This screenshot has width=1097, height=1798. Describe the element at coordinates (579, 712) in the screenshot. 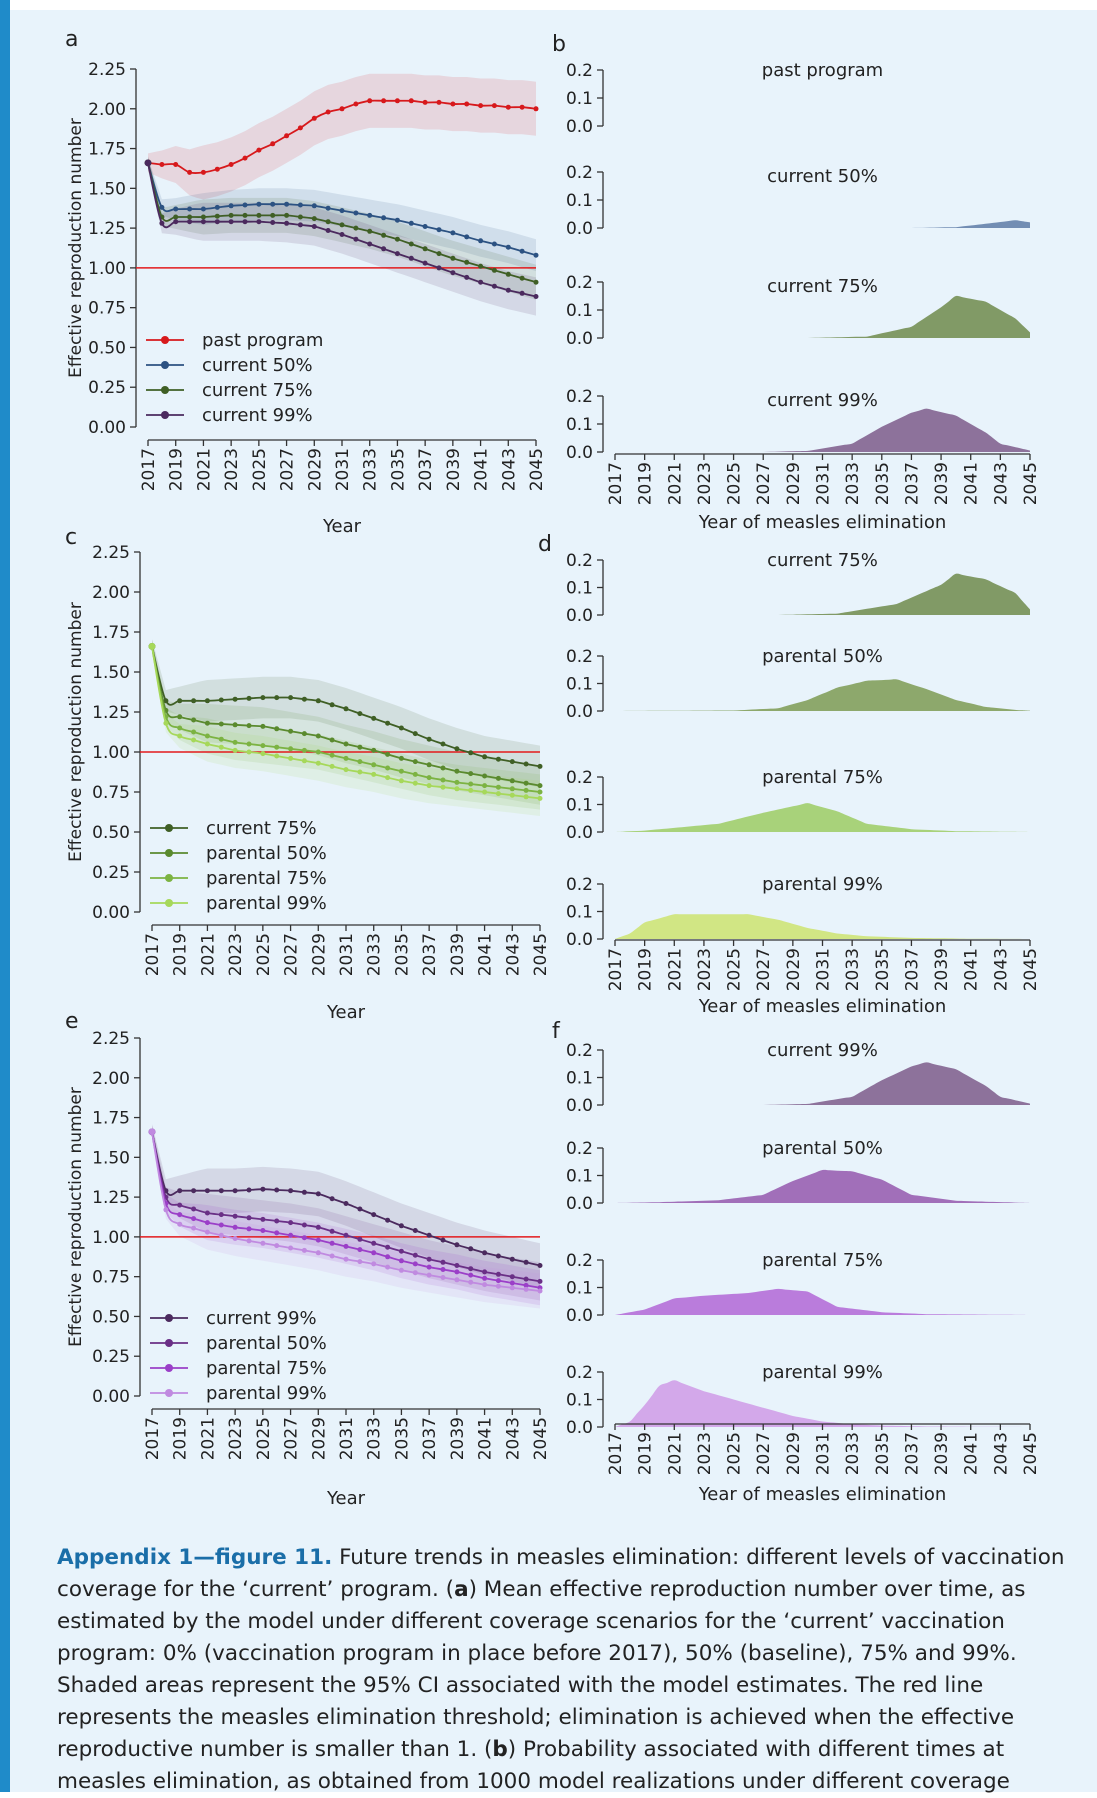

I see `y-tick-label: 0.0` at that location.